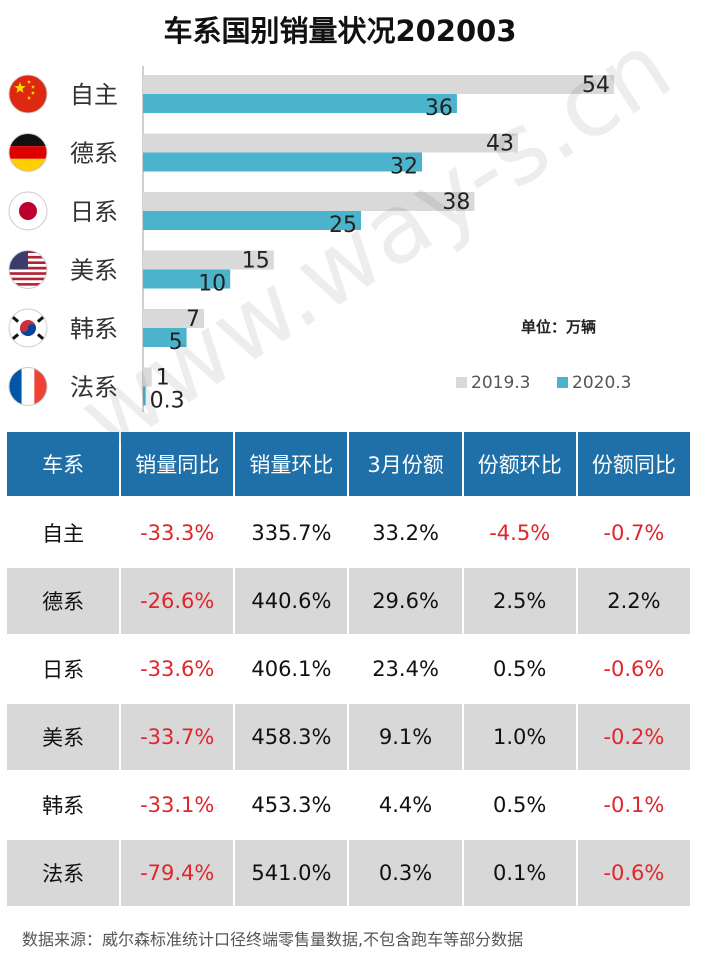  What do you see at coordinates (94, 95) in the screenshot?
I see `category-label: 自主` at bounding box center [94, 95].